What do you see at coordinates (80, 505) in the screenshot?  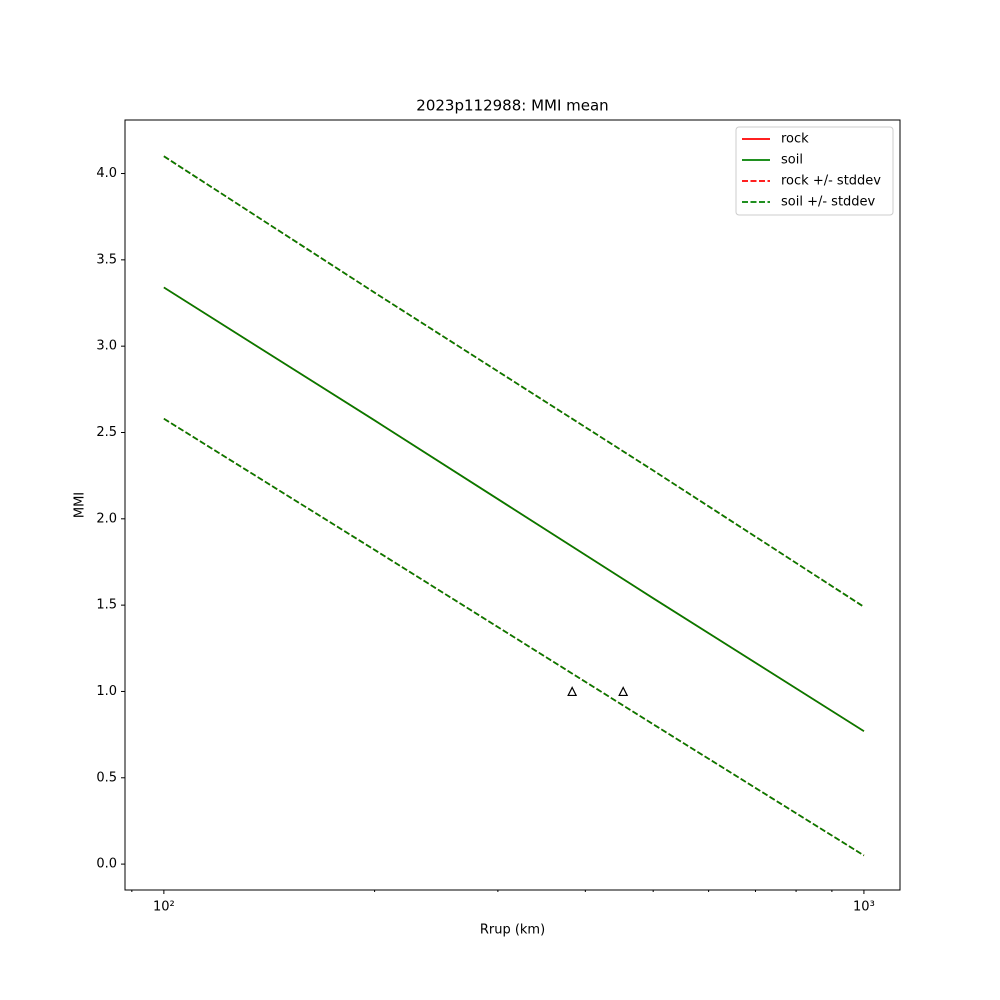 I see `y-axis-label: MMI` at bounding box center [80, 505].